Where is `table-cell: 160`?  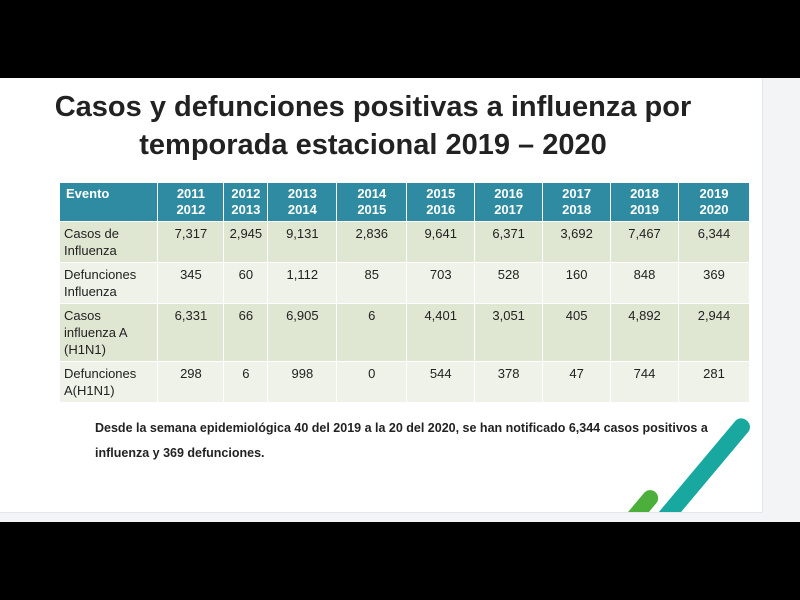
table-cell: 160 is located at coordinates (577, 283).